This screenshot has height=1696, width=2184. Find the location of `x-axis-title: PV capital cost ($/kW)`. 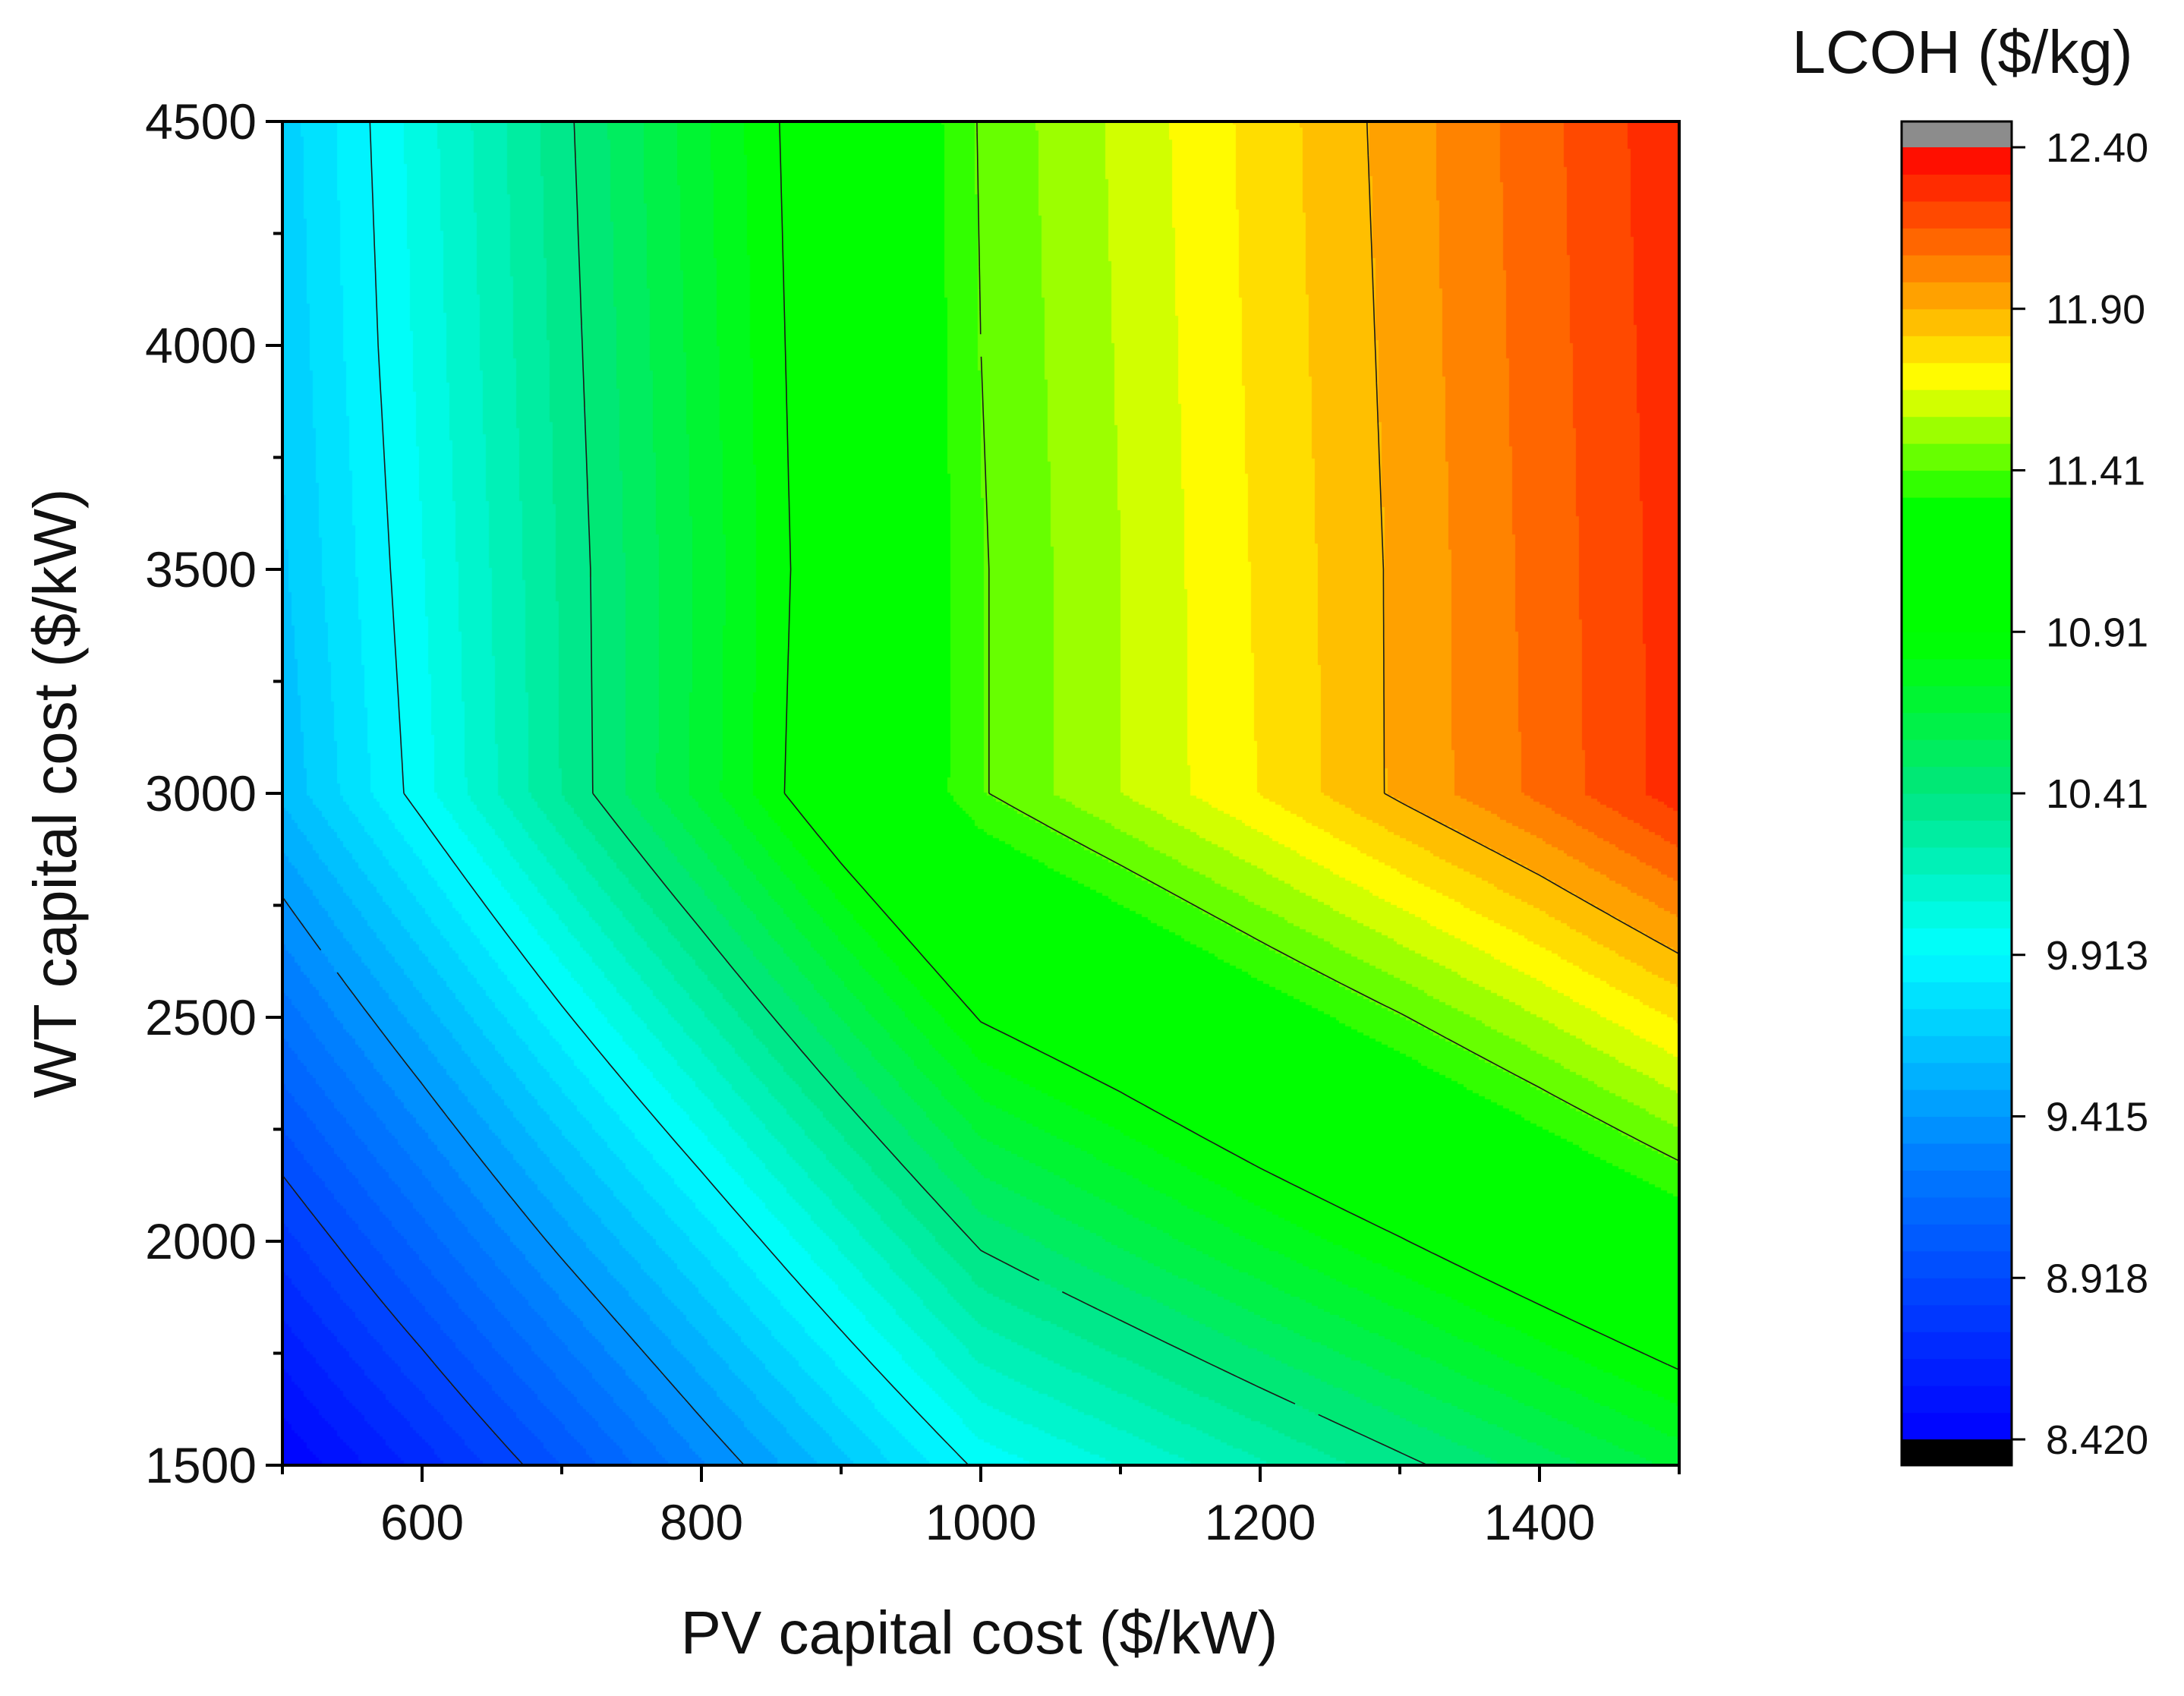

x-axis-title: PV capital cost ($/kW) is located at coordinates (979, 1632).